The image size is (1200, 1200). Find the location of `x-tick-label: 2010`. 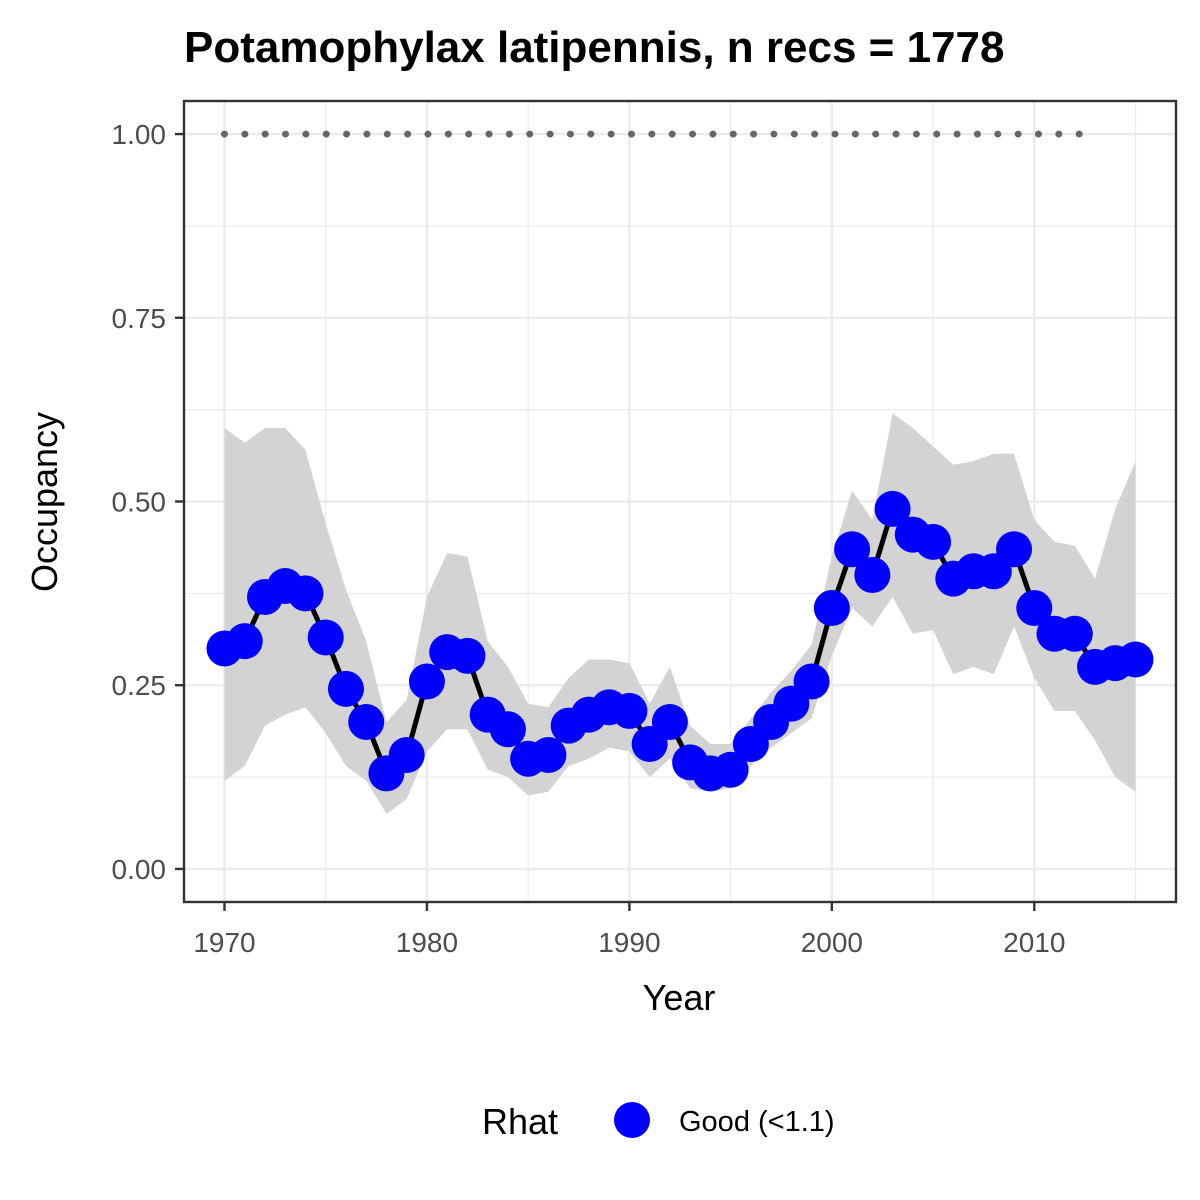

x-tick-label: 2010 is located at coordinates (1034, 942).